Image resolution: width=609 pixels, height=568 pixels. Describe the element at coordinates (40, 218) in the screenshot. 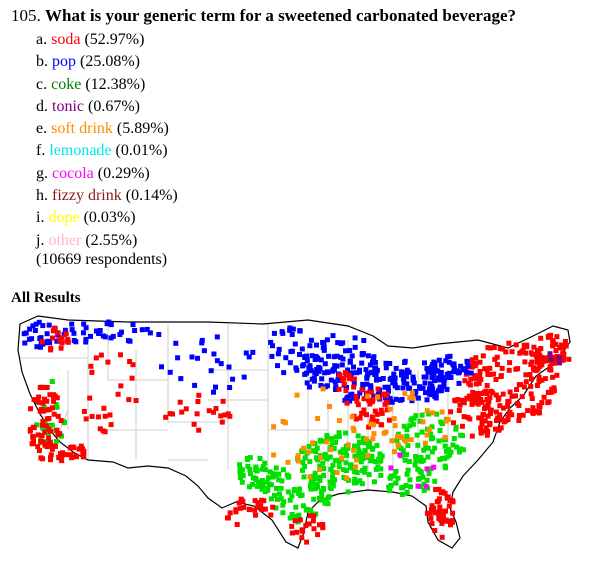

I see `answer-letter: i.` at that location.